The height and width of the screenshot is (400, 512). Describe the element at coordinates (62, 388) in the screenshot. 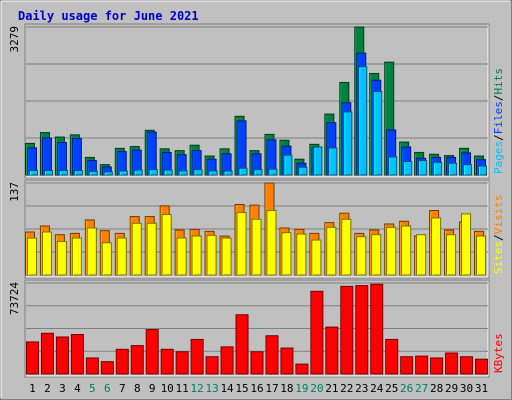

I see `x-tick-label-3: 3` at that location.